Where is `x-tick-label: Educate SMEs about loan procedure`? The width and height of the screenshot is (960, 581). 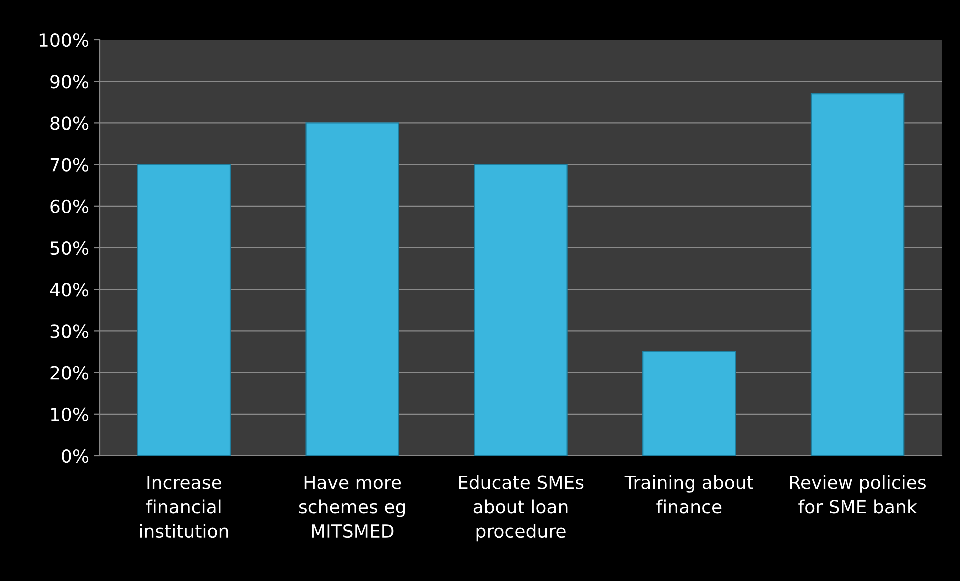
x-tick-label: Educate SMEs about loan procedure is located at coordinates (521, 508).